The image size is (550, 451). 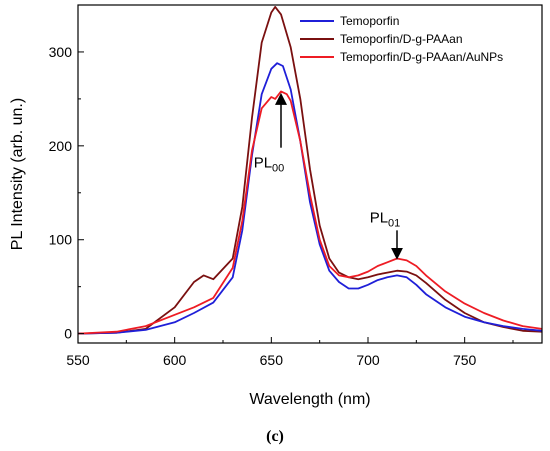 What do you see at coordinates (369, 21) in the screenshot?
I see `legend-label-1: Temoporfin` at bounding box center [369, 21].